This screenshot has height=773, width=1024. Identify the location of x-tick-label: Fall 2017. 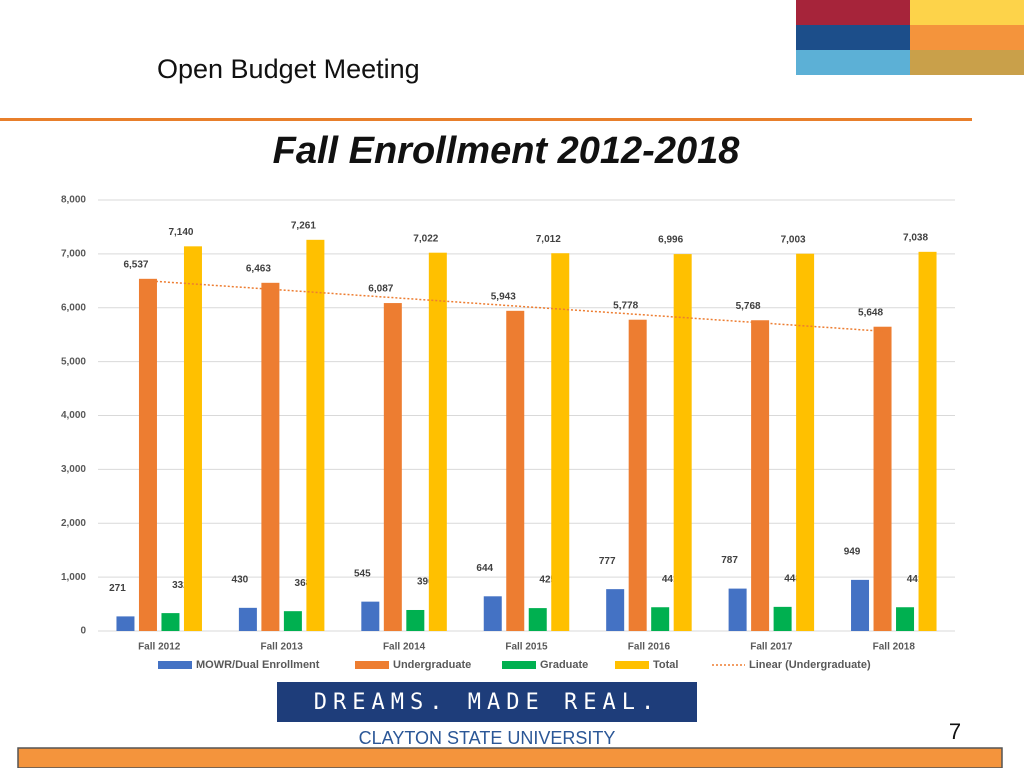
(771, 647).